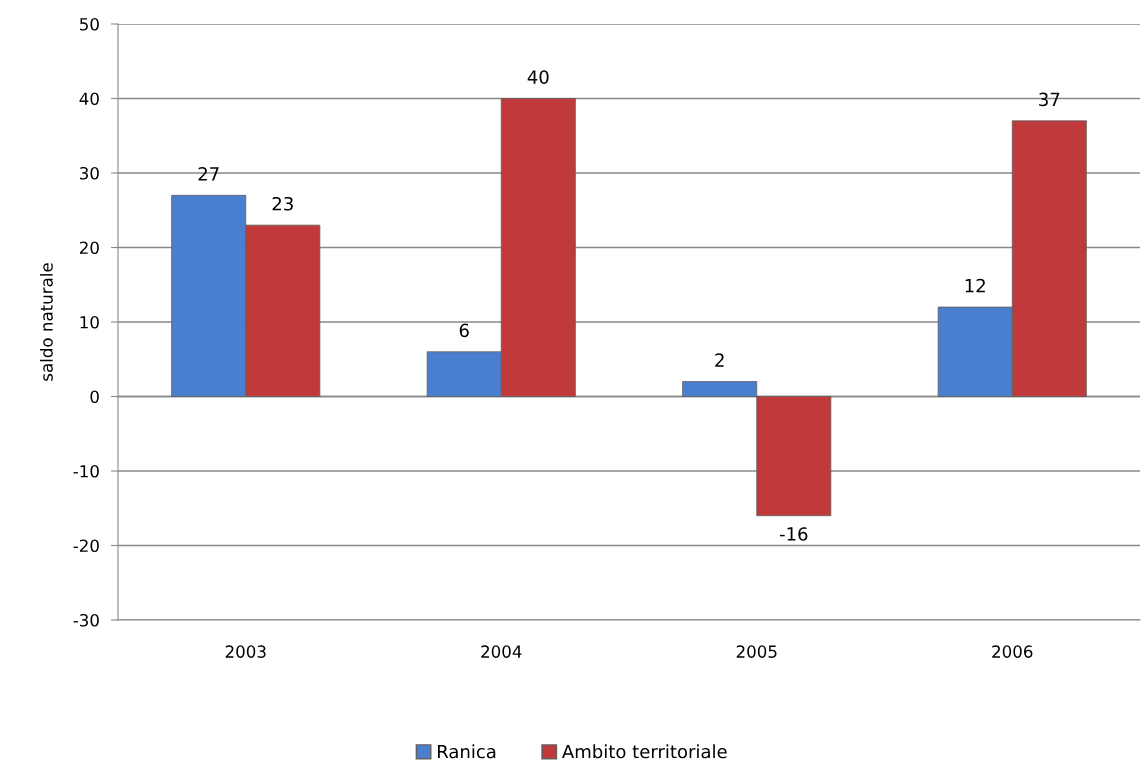 The image size is (1144, 782). What do you see at coordinates (245, 651) in the screenshot?
I see `x-tick-label: 2003` at bounding box center [245, 651].